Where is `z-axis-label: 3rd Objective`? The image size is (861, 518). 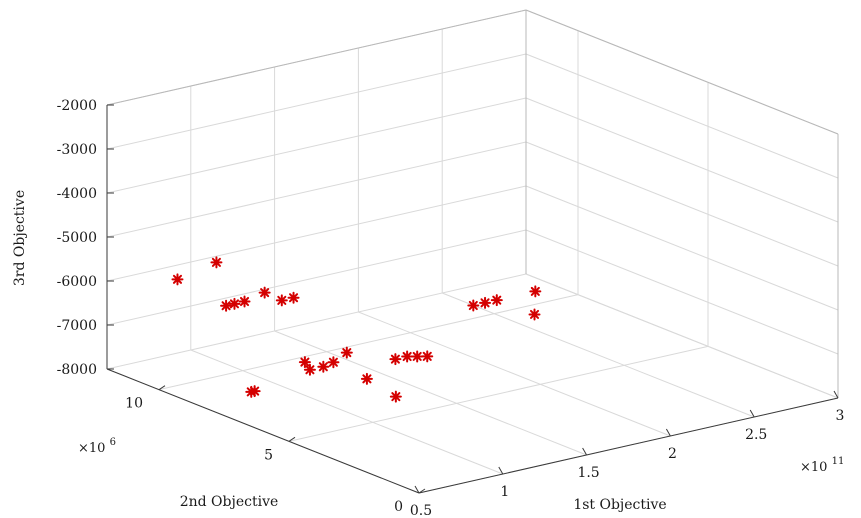 z-axis-label: 3rd Objective is located at coordinates (20, 238).